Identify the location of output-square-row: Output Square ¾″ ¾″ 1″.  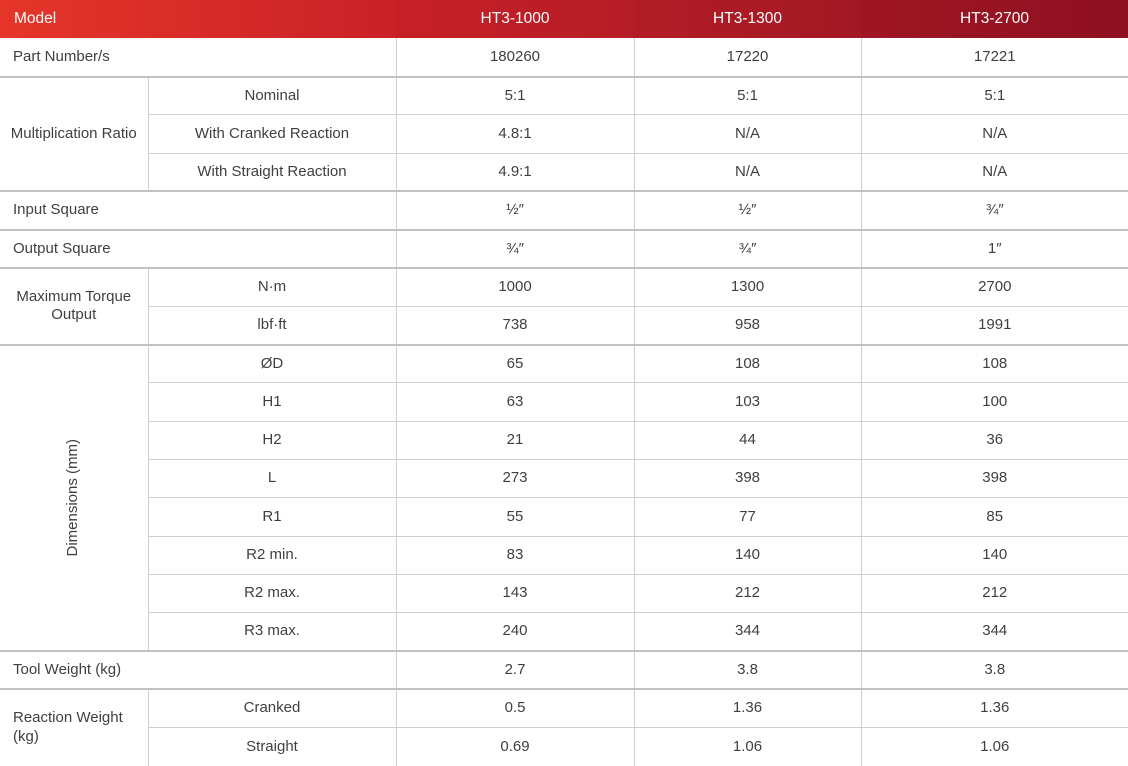
(564, 248).